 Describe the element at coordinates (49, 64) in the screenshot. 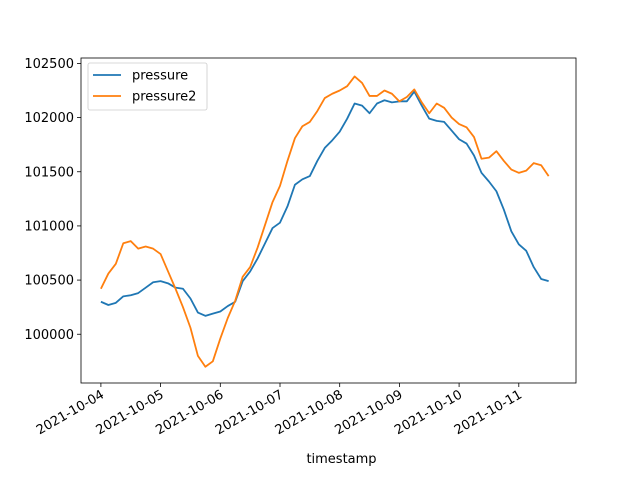

I see `y-tick-label: 102500` at that location.